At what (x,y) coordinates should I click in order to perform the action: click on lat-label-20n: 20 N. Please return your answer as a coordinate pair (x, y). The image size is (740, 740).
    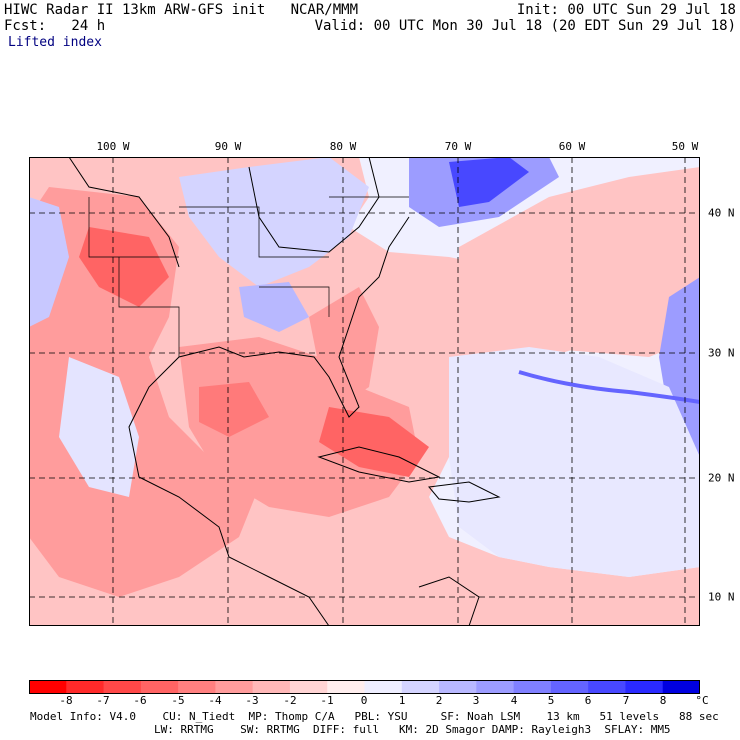
    Looking at the image, I should click on (721, 478).